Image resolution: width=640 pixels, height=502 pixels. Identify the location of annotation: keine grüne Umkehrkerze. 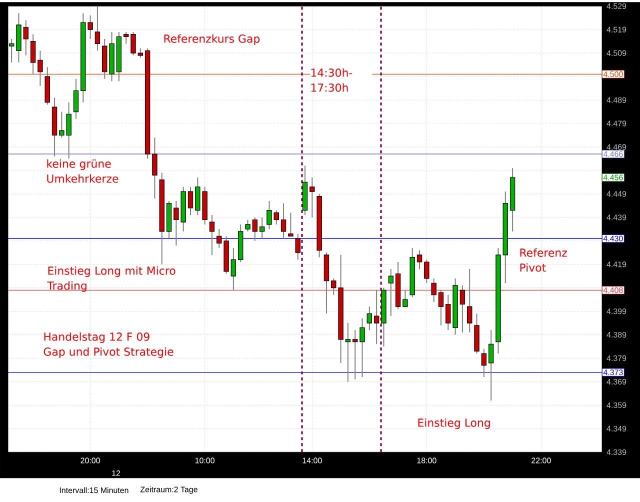
(82, 171).